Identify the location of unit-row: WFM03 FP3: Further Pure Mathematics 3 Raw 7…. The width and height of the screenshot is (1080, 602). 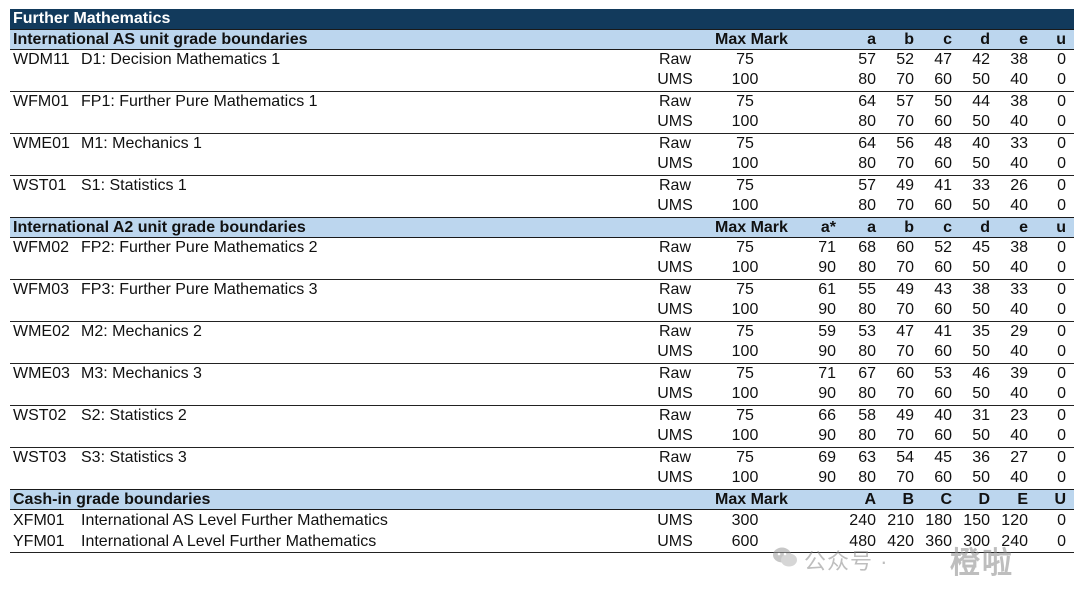
(542, 300).